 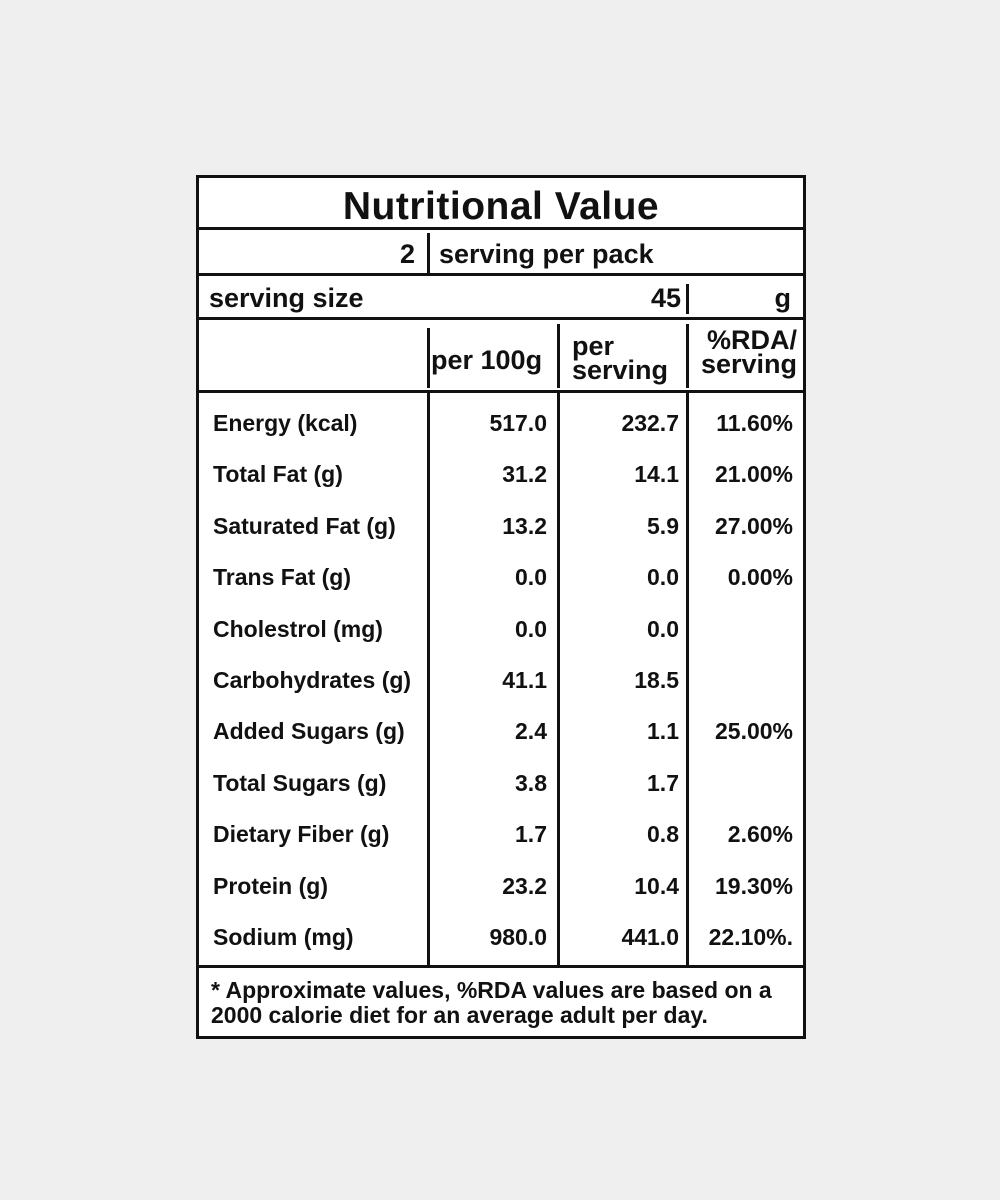 I want to click on value-per-serving: 441.0, so click(x=650, y=937).